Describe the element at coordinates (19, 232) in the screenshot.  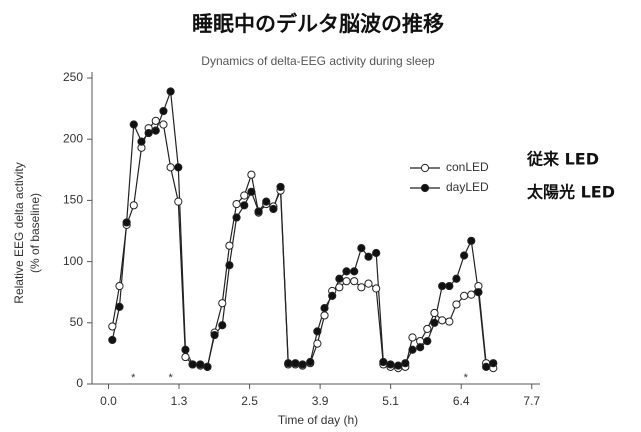
I see `y-axis-label: Relative EEG delta activity` at that location.